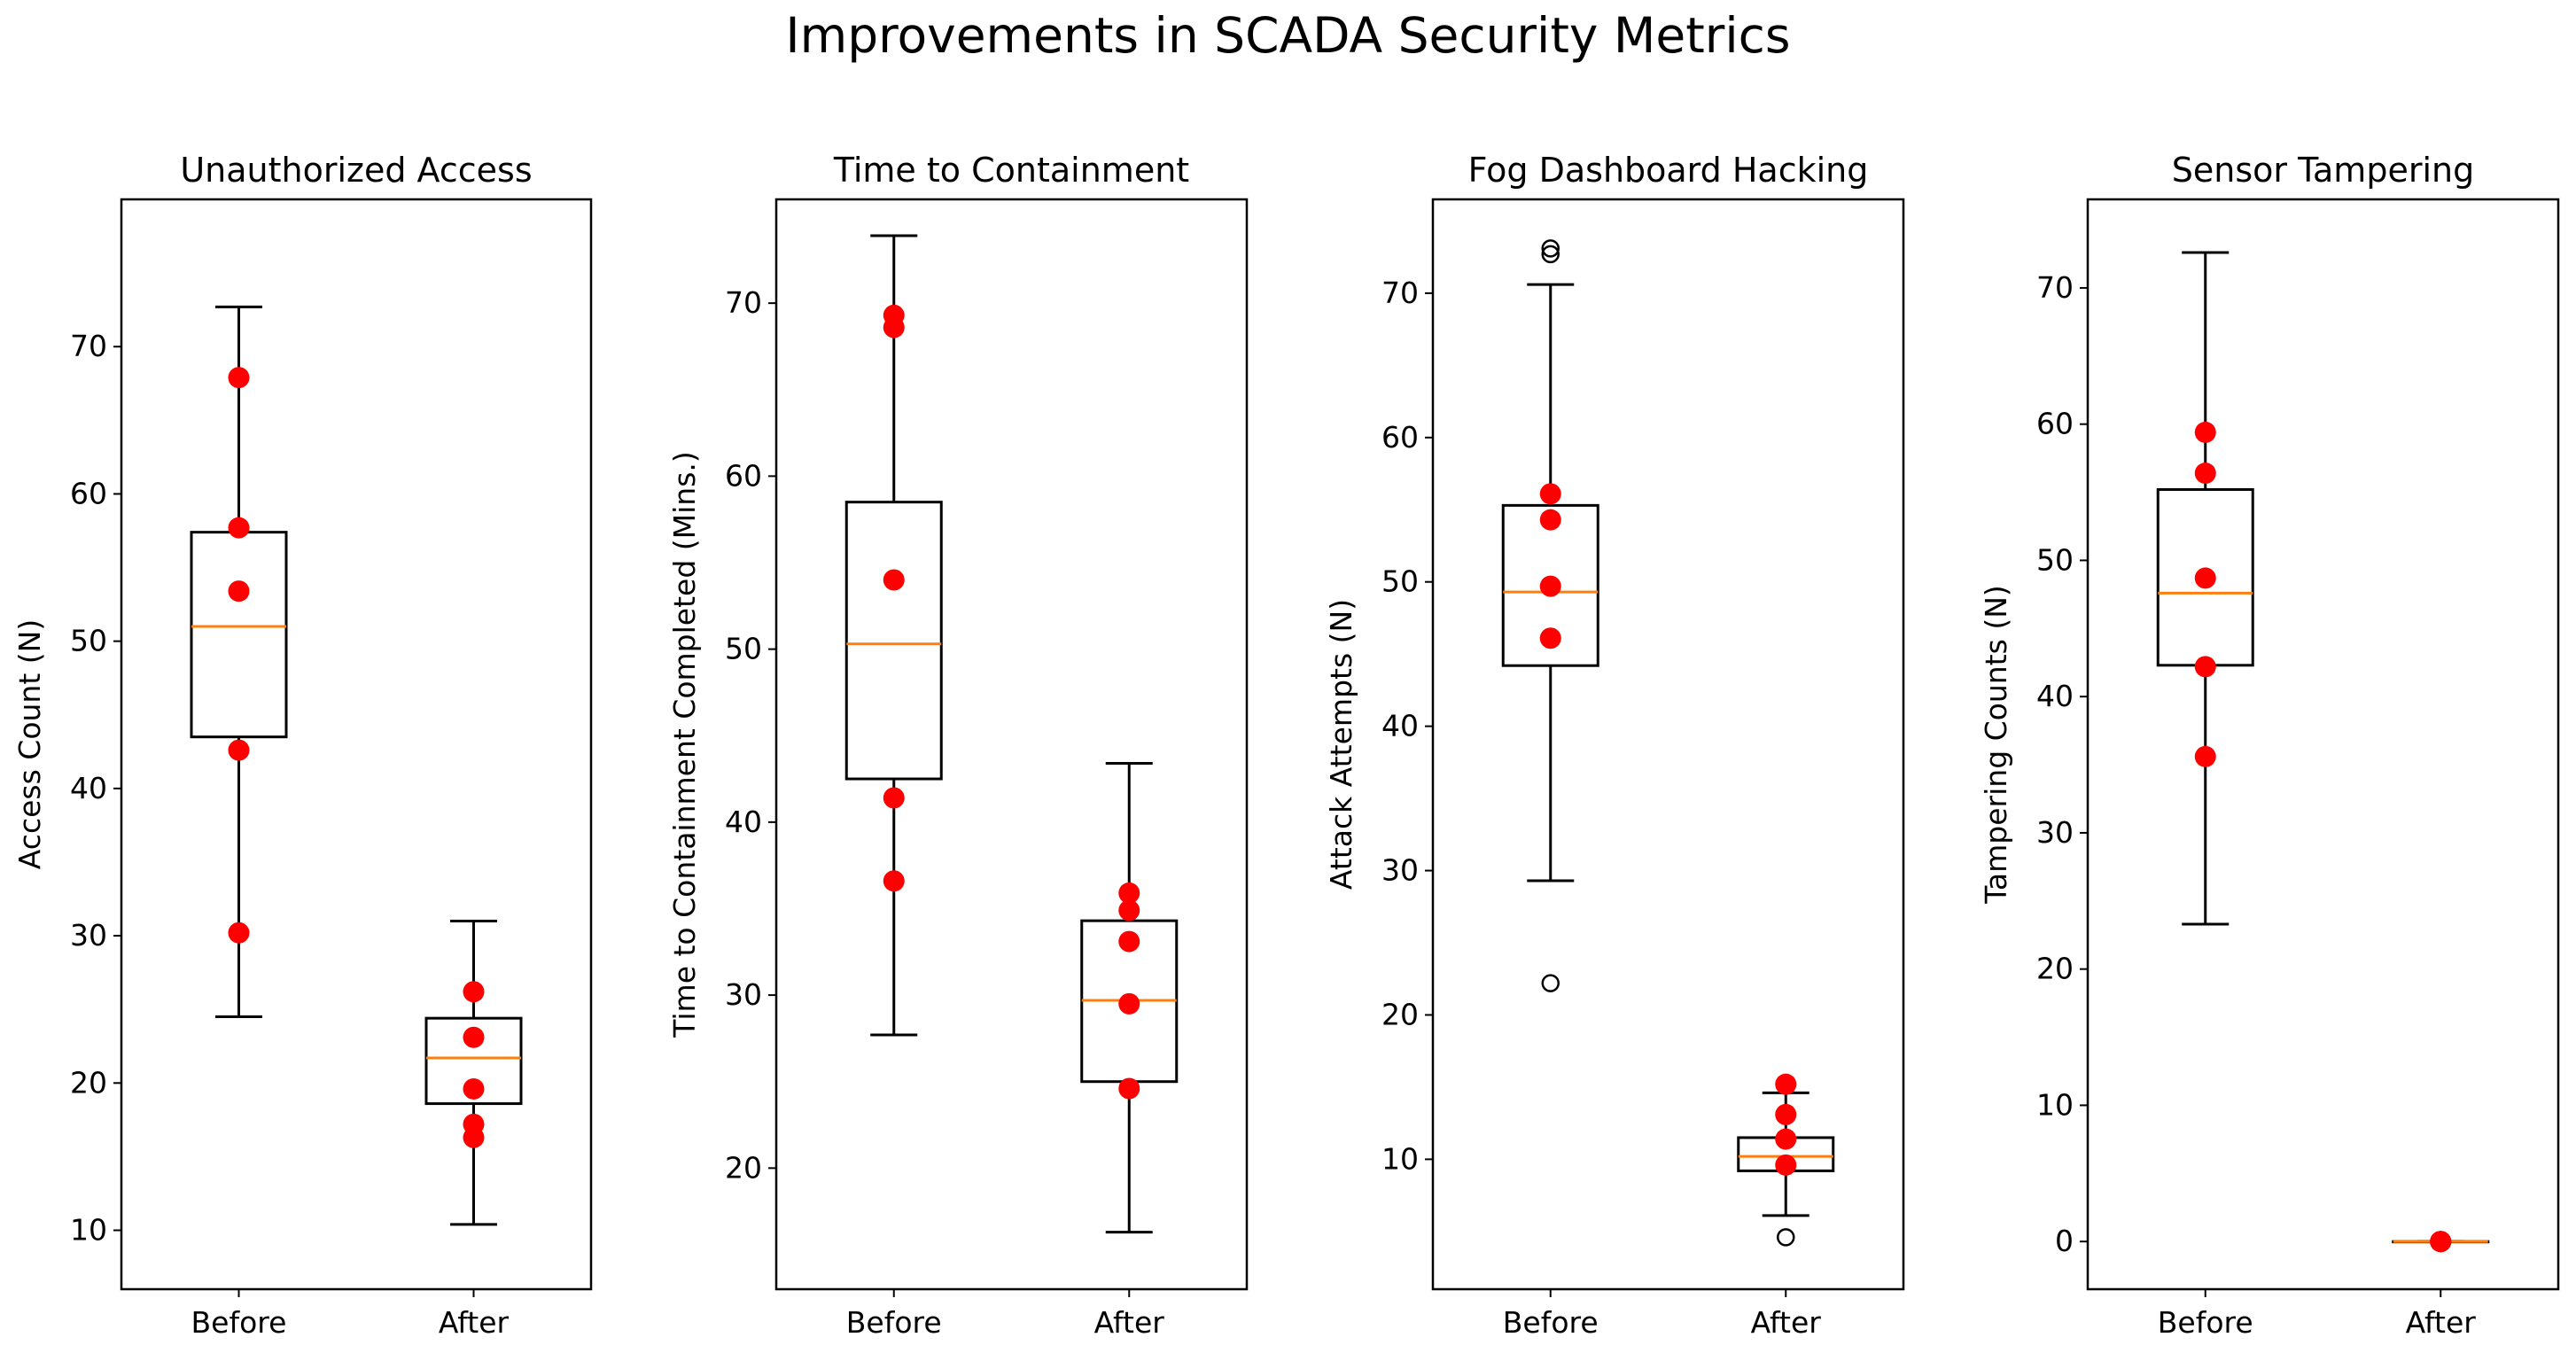  What do you see at coordinates (30, 744) in the screenshot?
I see `y-axis-label: Access Count (N)` at bounding box center [30, 744].